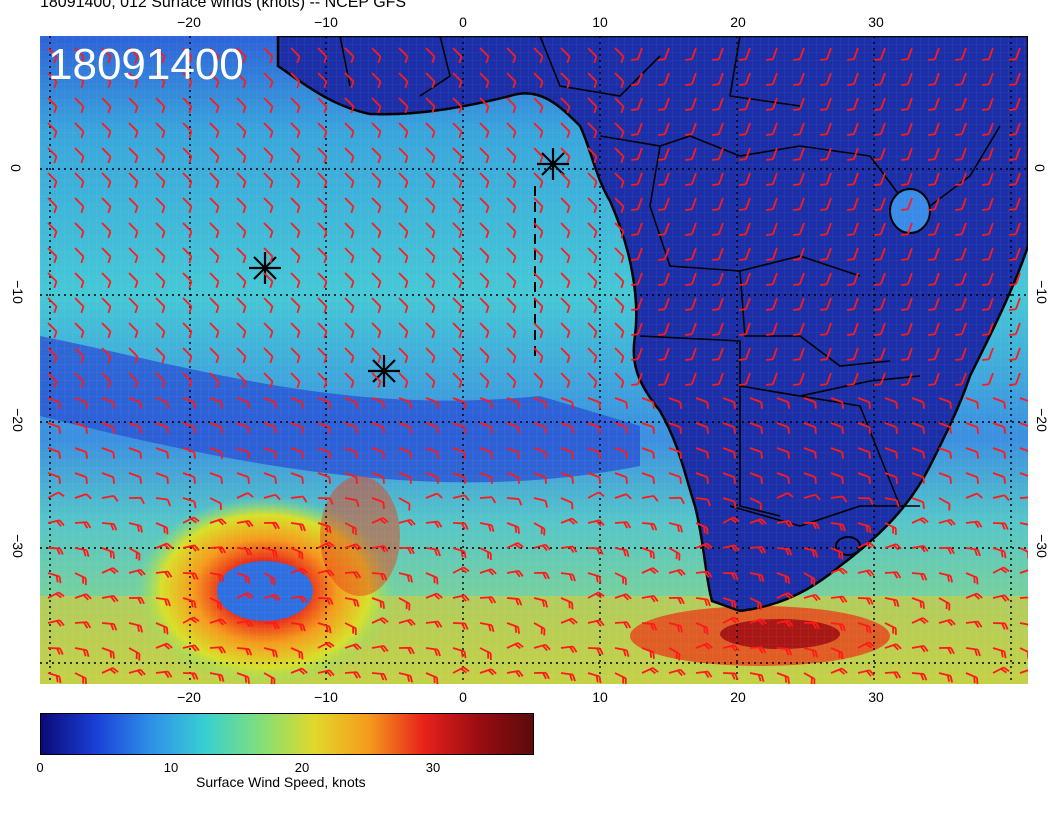  What do you see at coordinates (1041, 420) in the screenshot?
I see `lat-tick-right-3: −20` at bounding box center [1041, 420].